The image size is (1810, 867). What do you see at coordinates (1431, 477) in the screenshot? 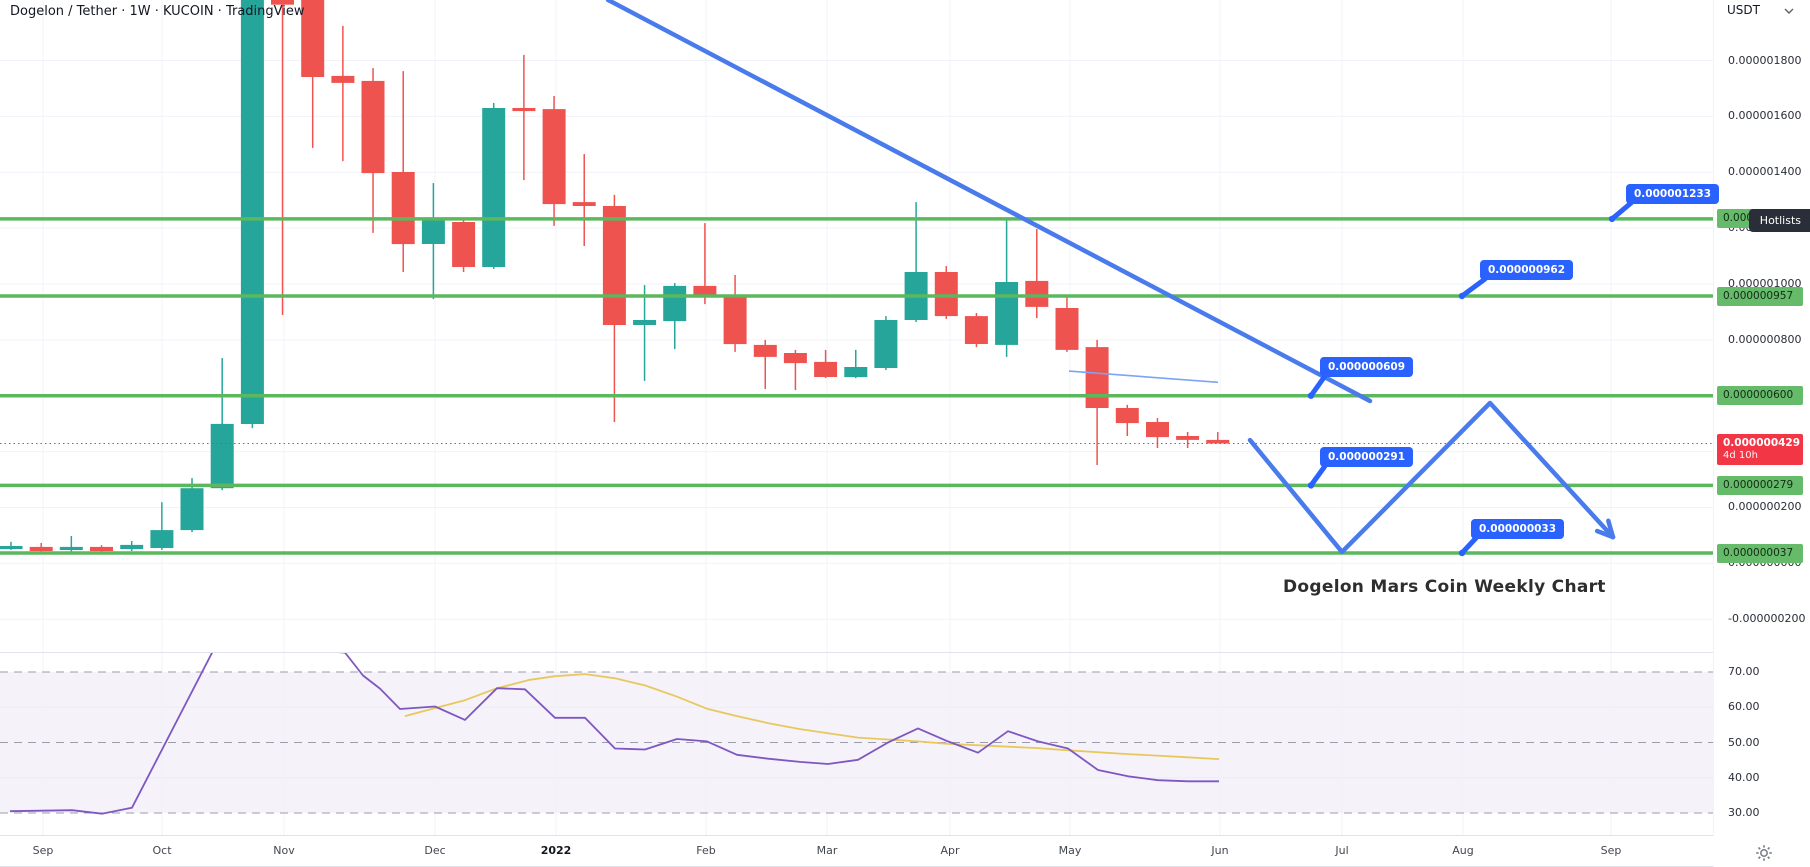
I see `projection-arrow` at bounding box center [1431, 477].